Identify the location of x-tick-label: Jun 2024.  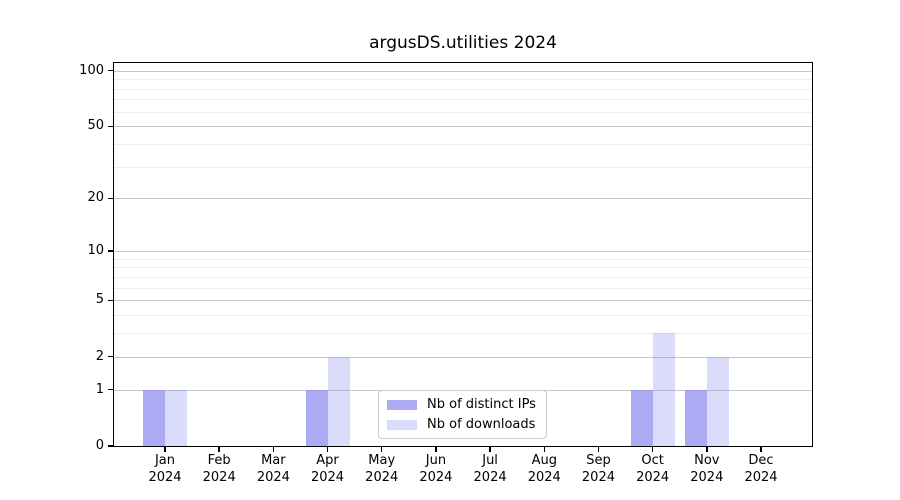
(436, 469).